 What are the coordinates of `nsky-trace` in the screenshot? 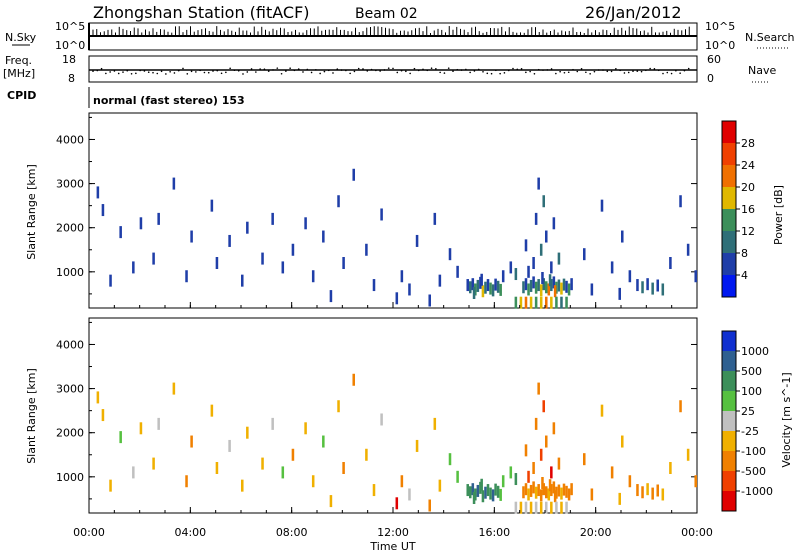 It's located at (392, 36).